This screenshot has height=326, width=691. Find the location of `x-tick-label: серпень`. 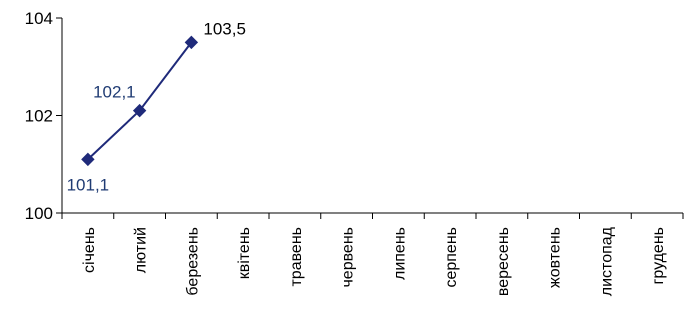

x-tick-label: серпень is located at coordinates (451, 257).